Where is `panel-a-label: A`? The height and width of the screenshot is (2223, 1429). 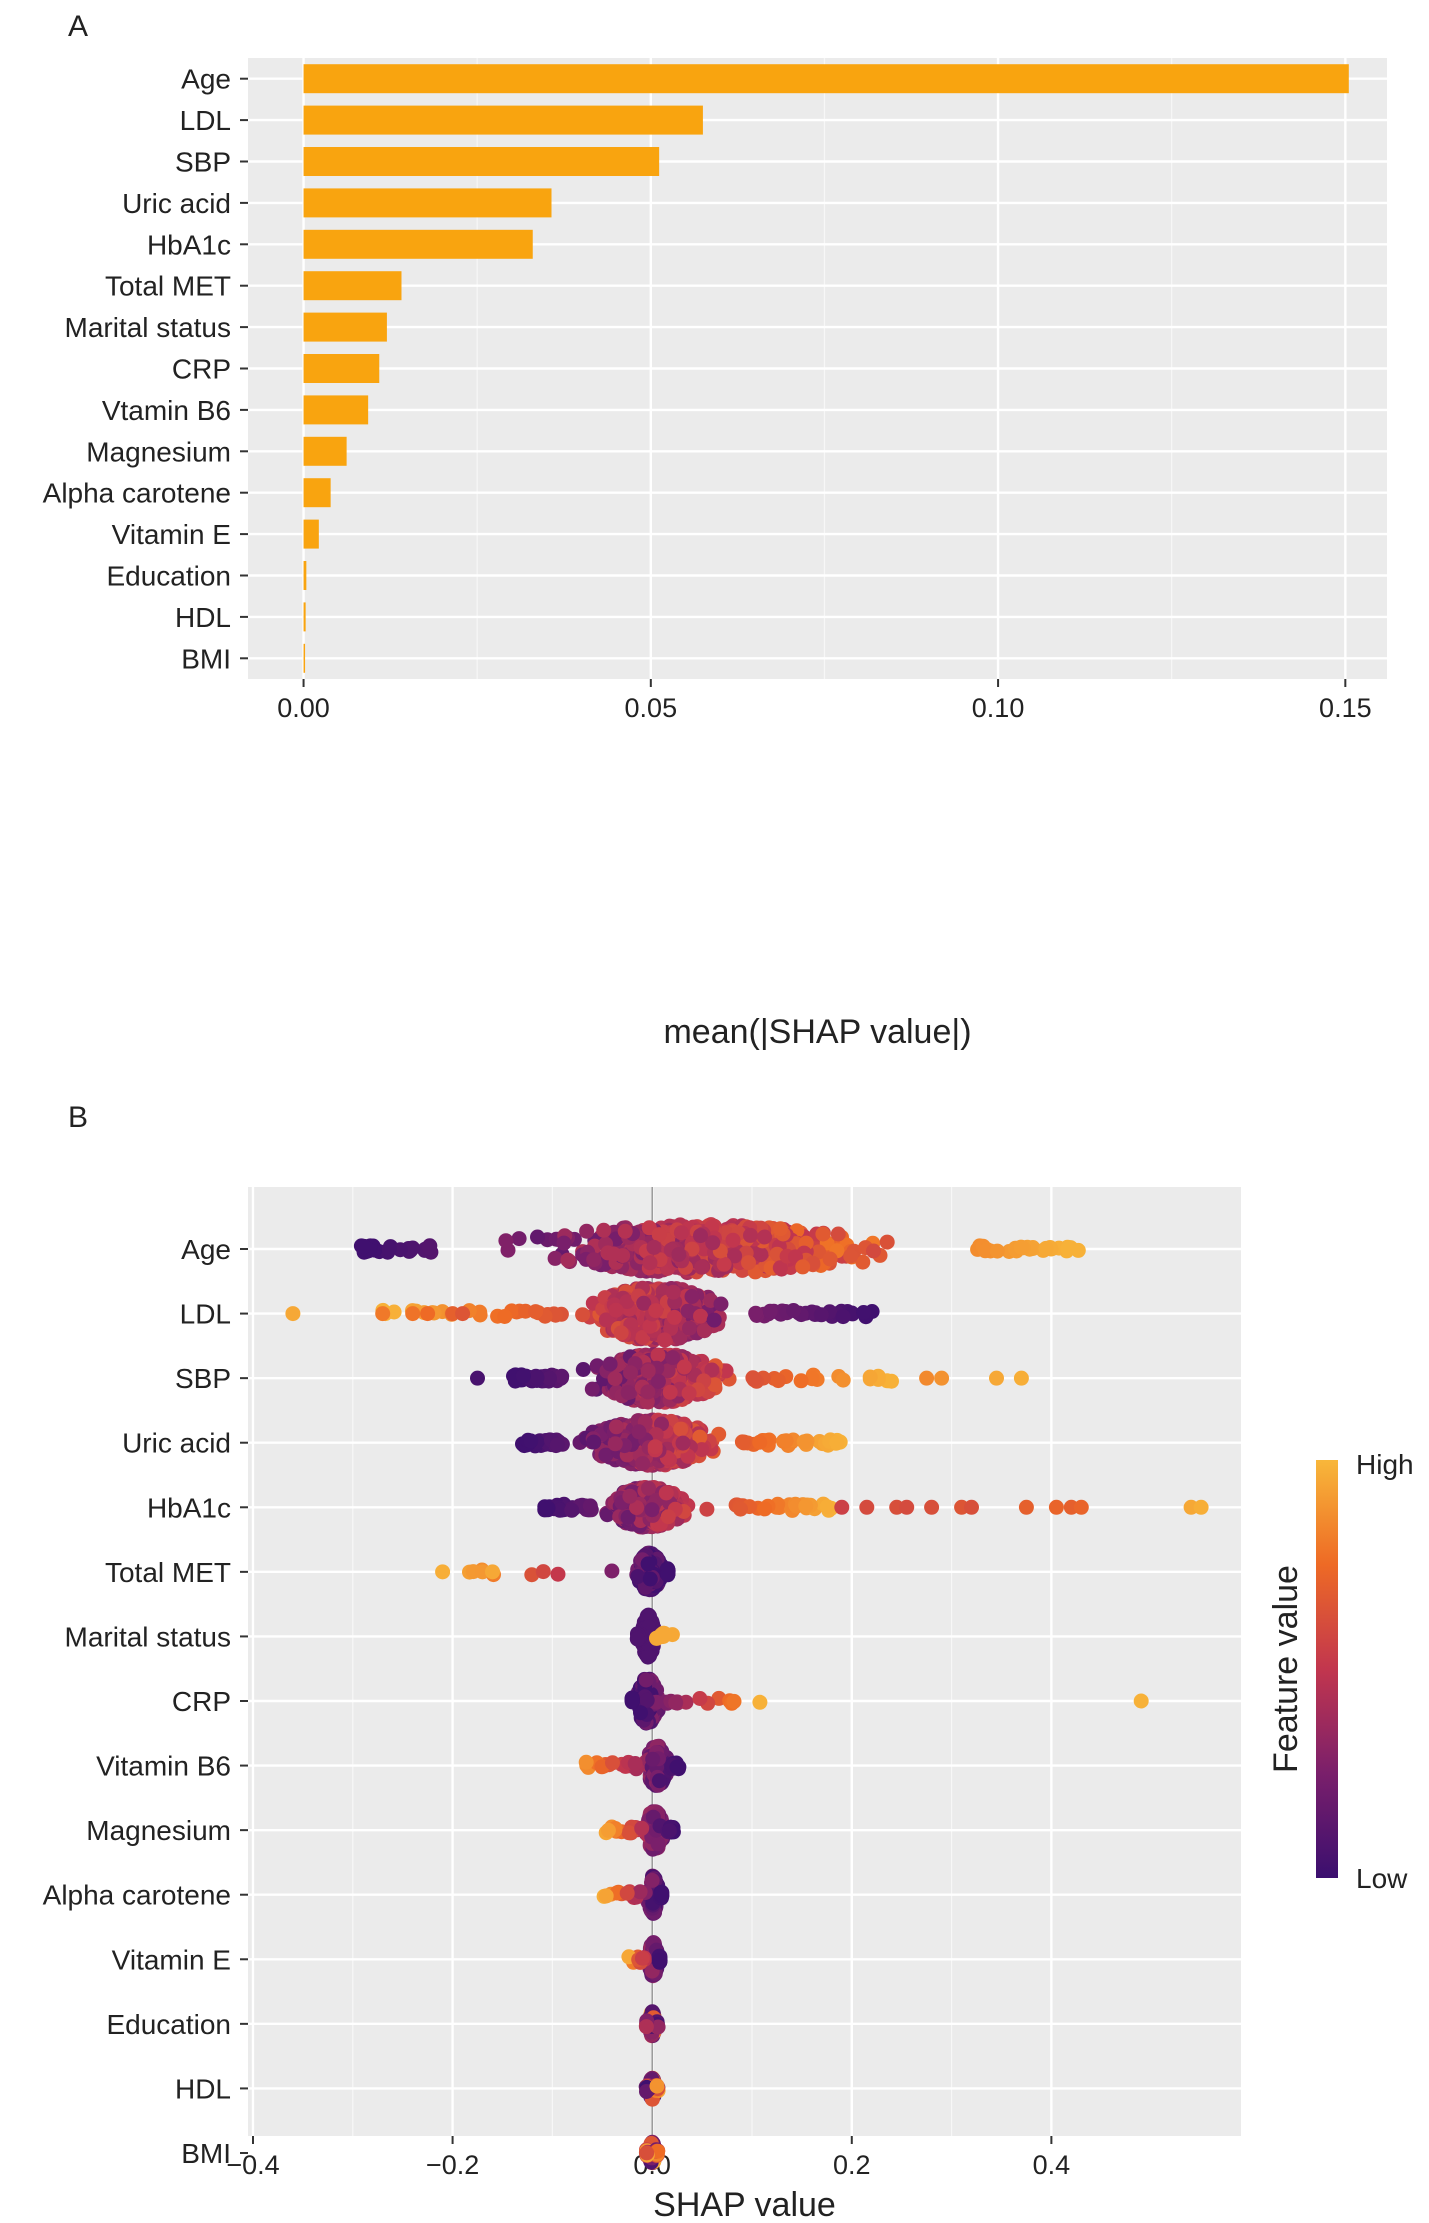
panel-a-label: A is located at coordinates (78, 26).